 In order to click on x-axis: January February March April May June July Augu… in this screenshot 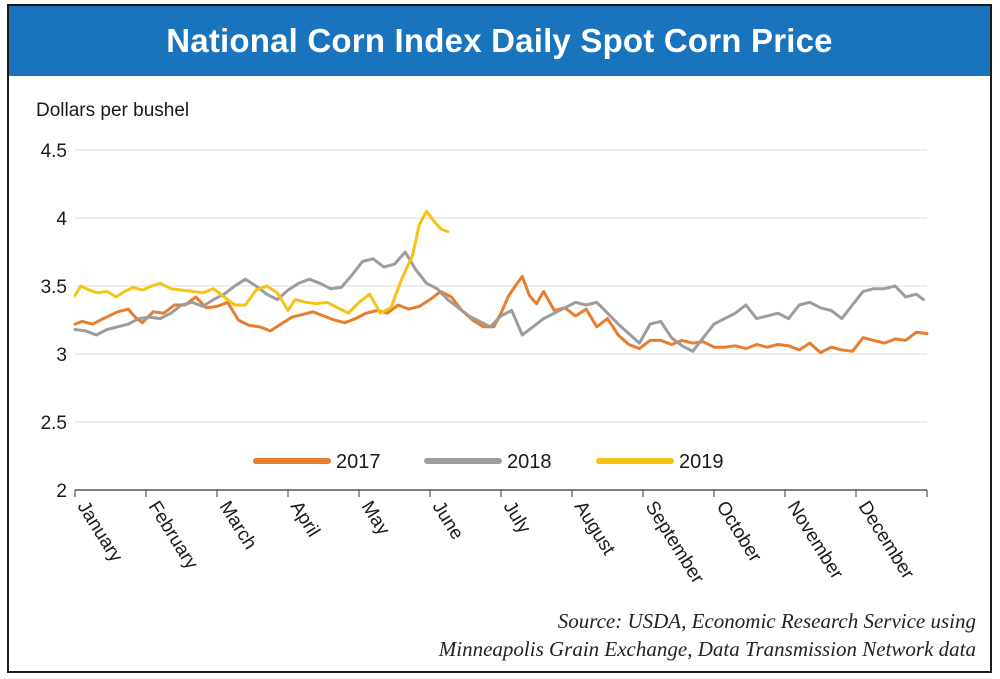, I will do `click(500, 539)`.